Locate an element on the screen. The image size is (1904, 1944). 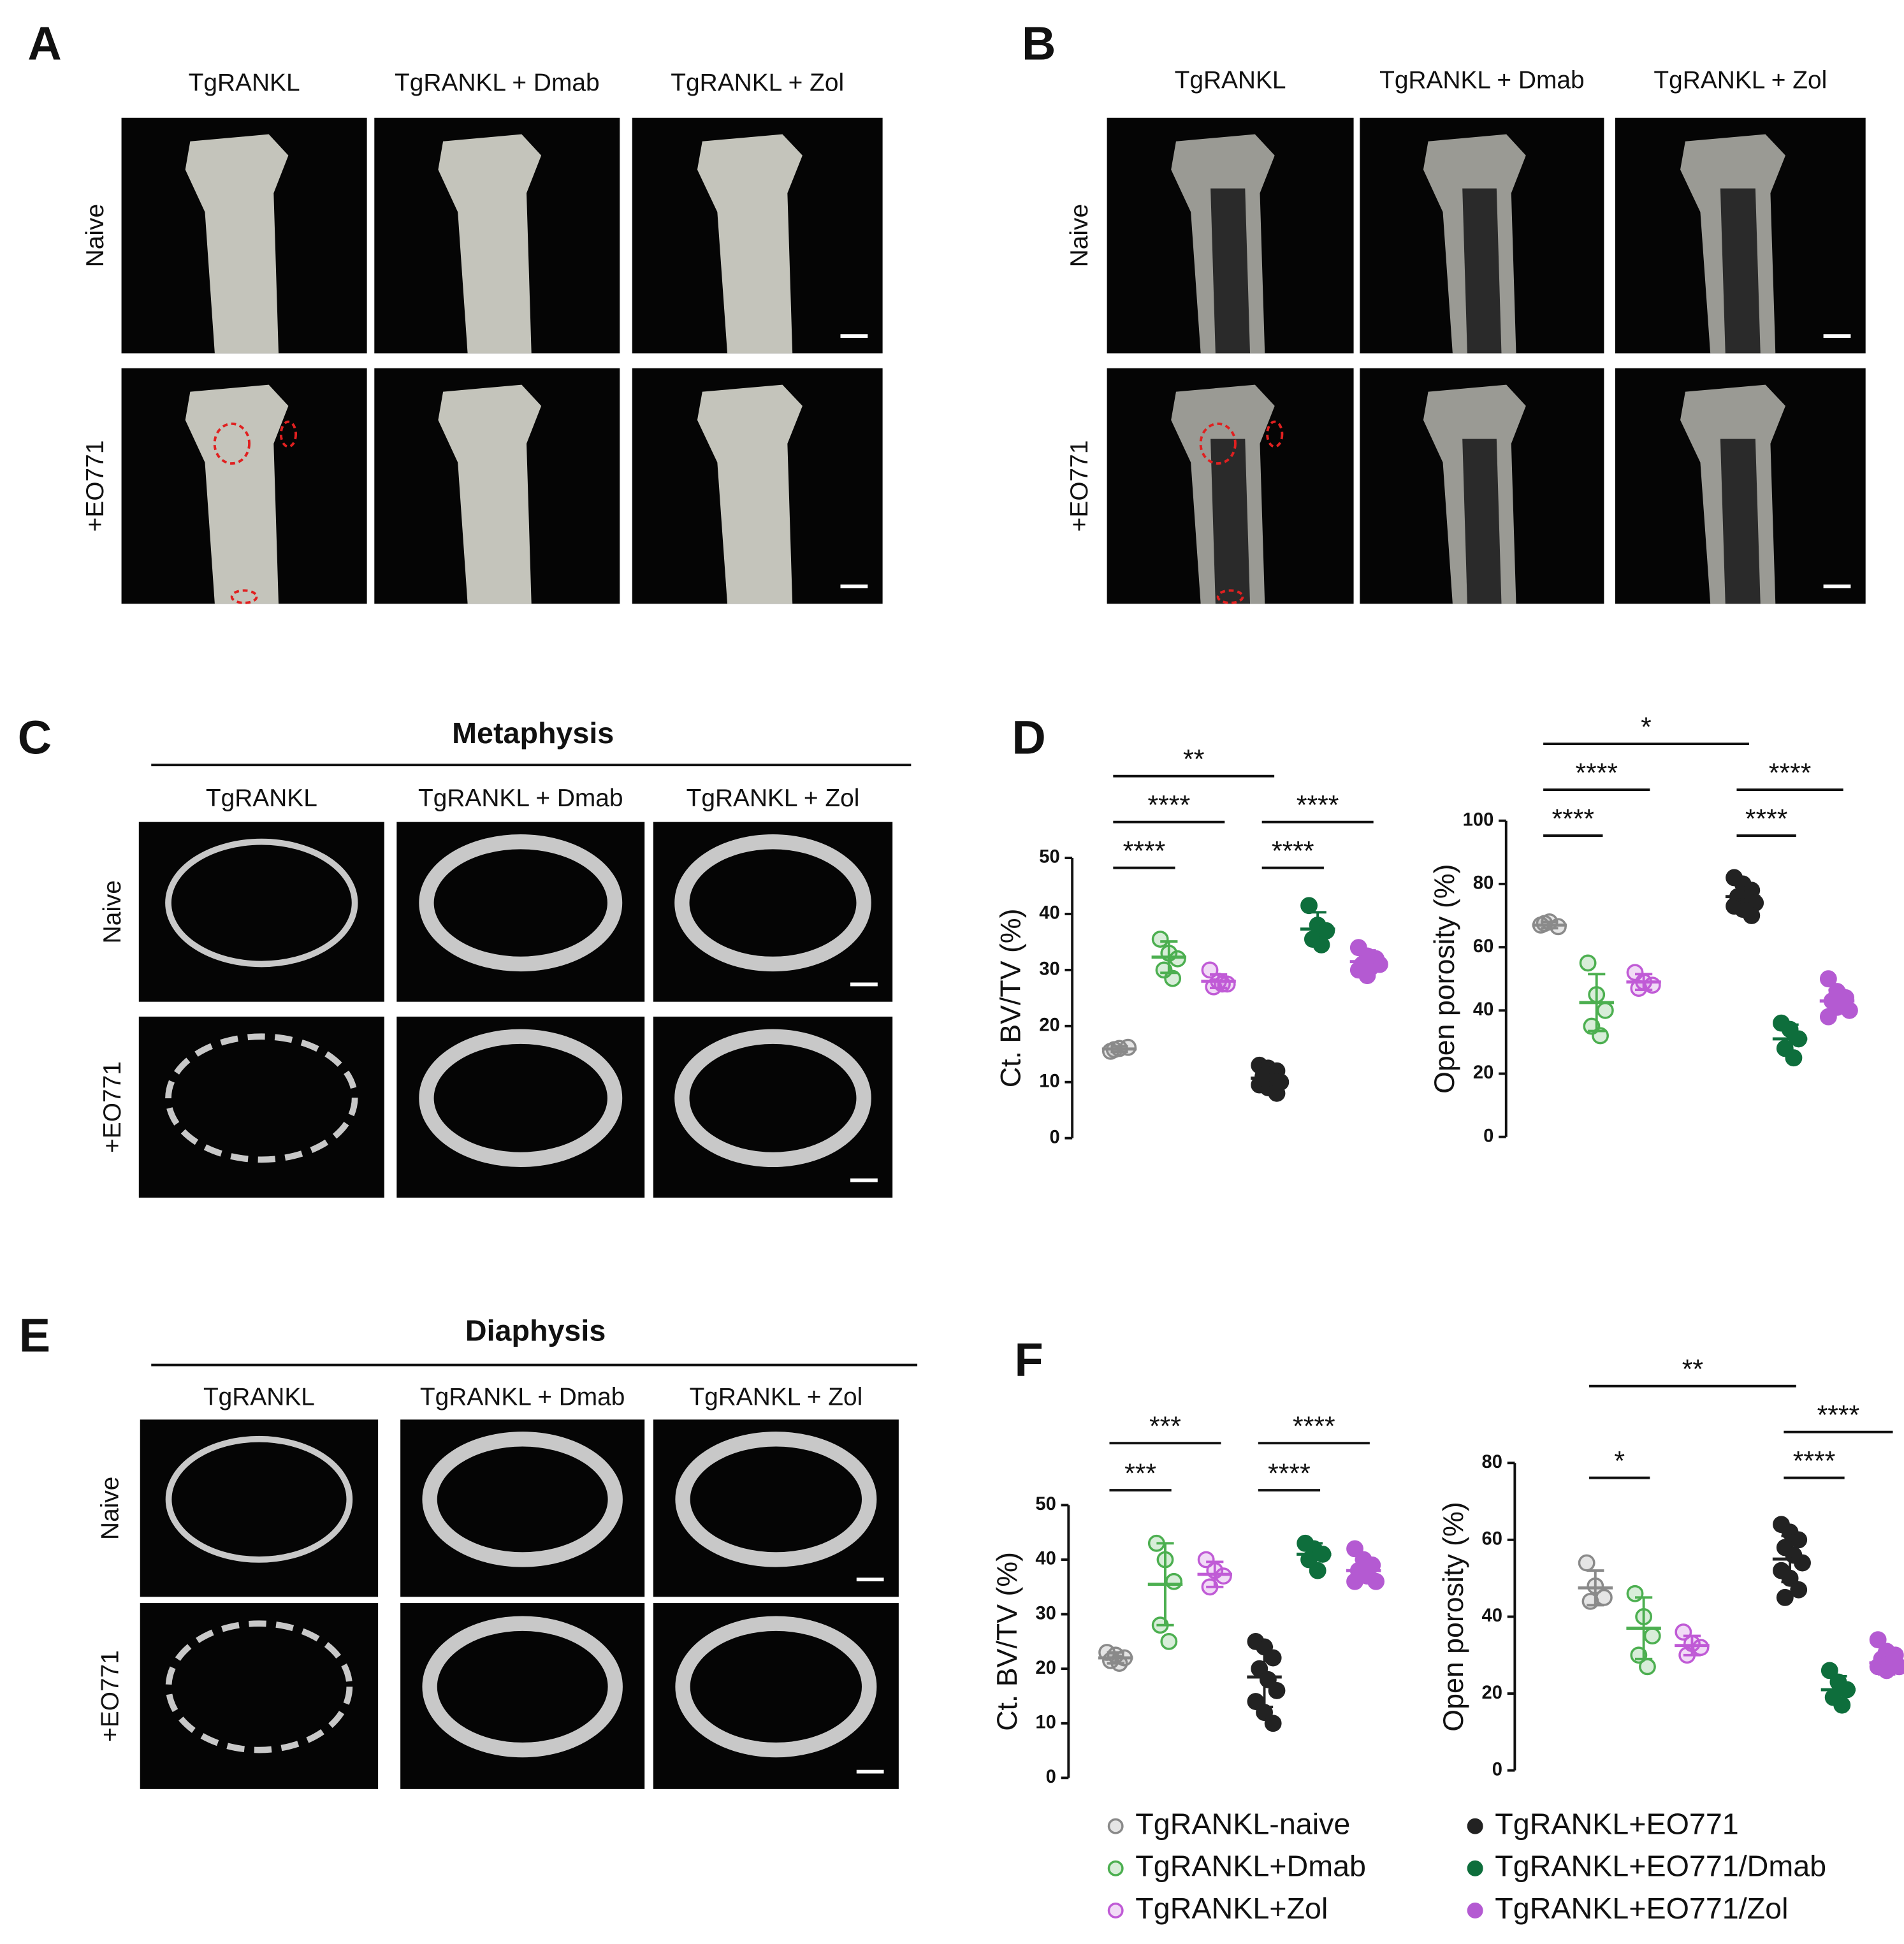
legend-label: TgRANKL+EO771 is located at coordinates (1616, 1824).